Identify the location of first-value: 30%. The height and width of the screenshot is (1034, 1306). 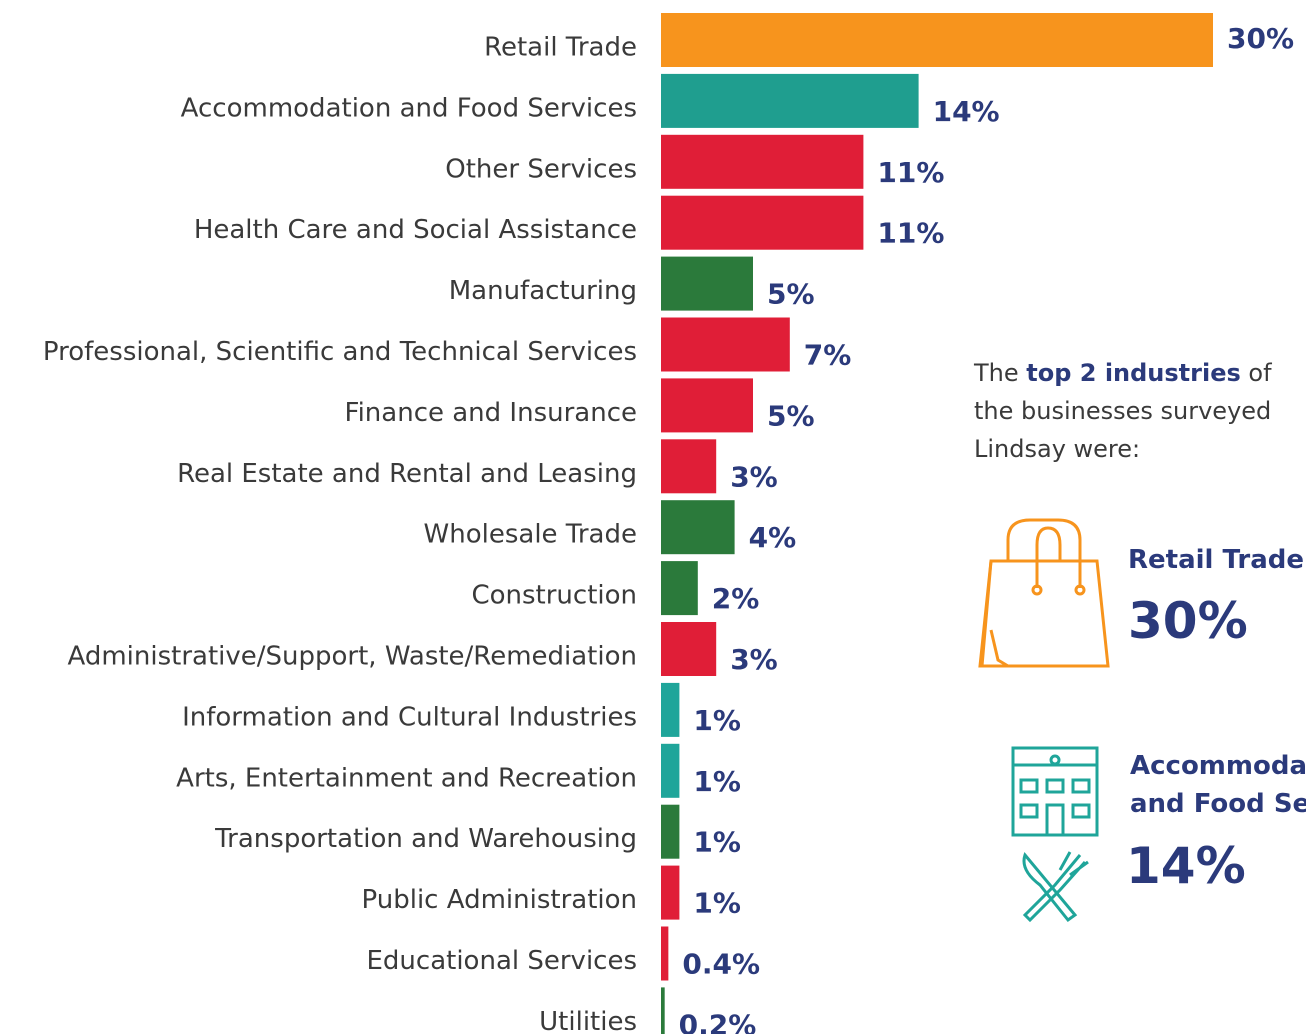
(1188, 621).